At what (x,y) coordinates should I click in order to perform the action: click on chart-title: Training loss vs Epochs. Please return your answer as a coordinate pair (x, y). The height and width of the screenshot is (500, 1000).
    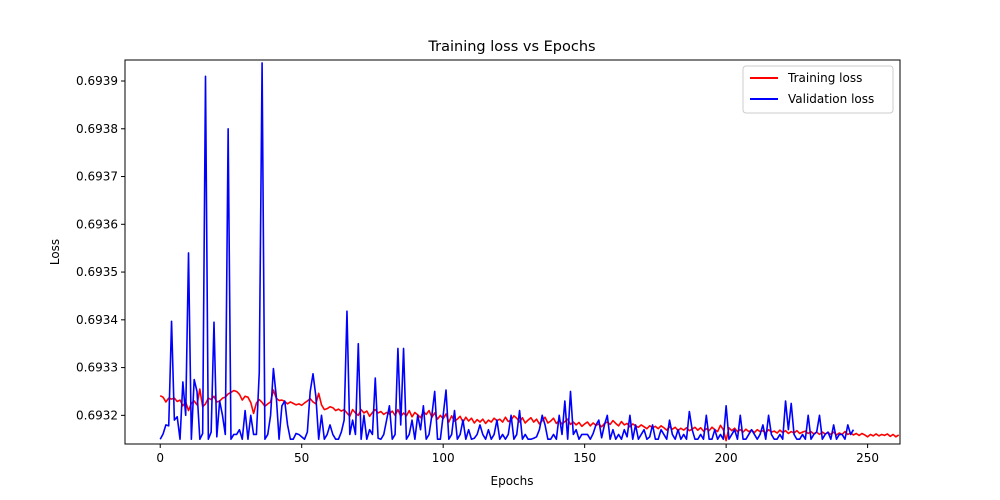
    Looking at the image, I should click on (511, 47).